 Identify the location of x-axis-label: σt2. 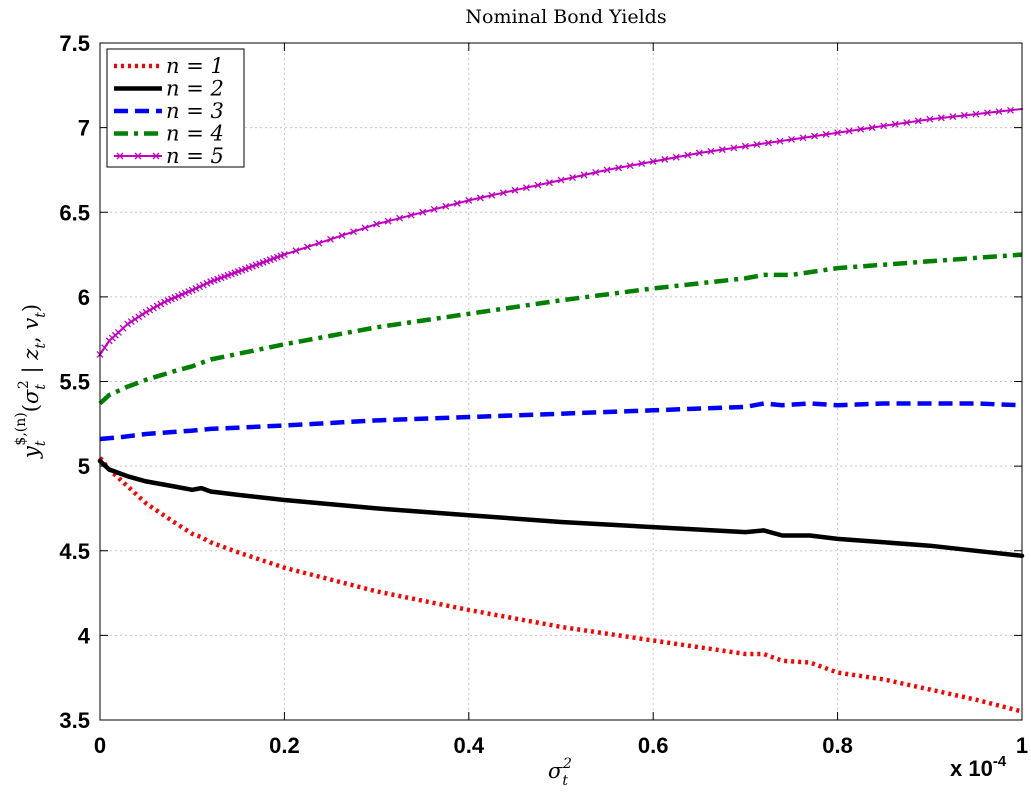
(560, 772).